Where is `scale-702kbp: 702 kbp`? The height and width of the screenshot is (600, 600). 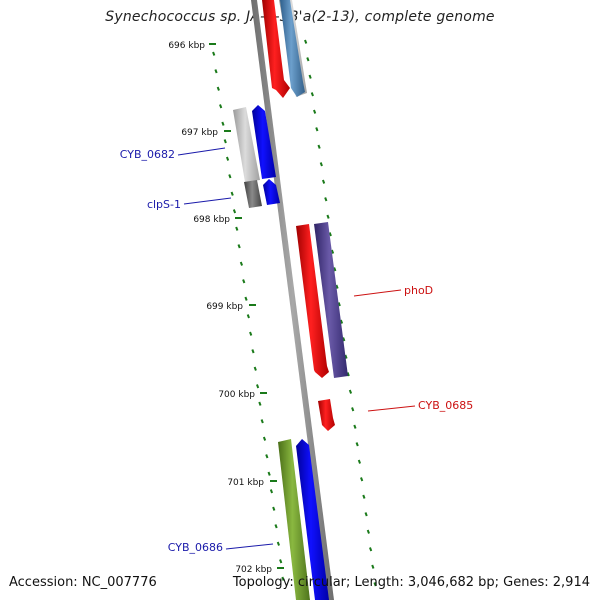 scale-702kbp: 702 kbp is located at coordinates (259, 570).